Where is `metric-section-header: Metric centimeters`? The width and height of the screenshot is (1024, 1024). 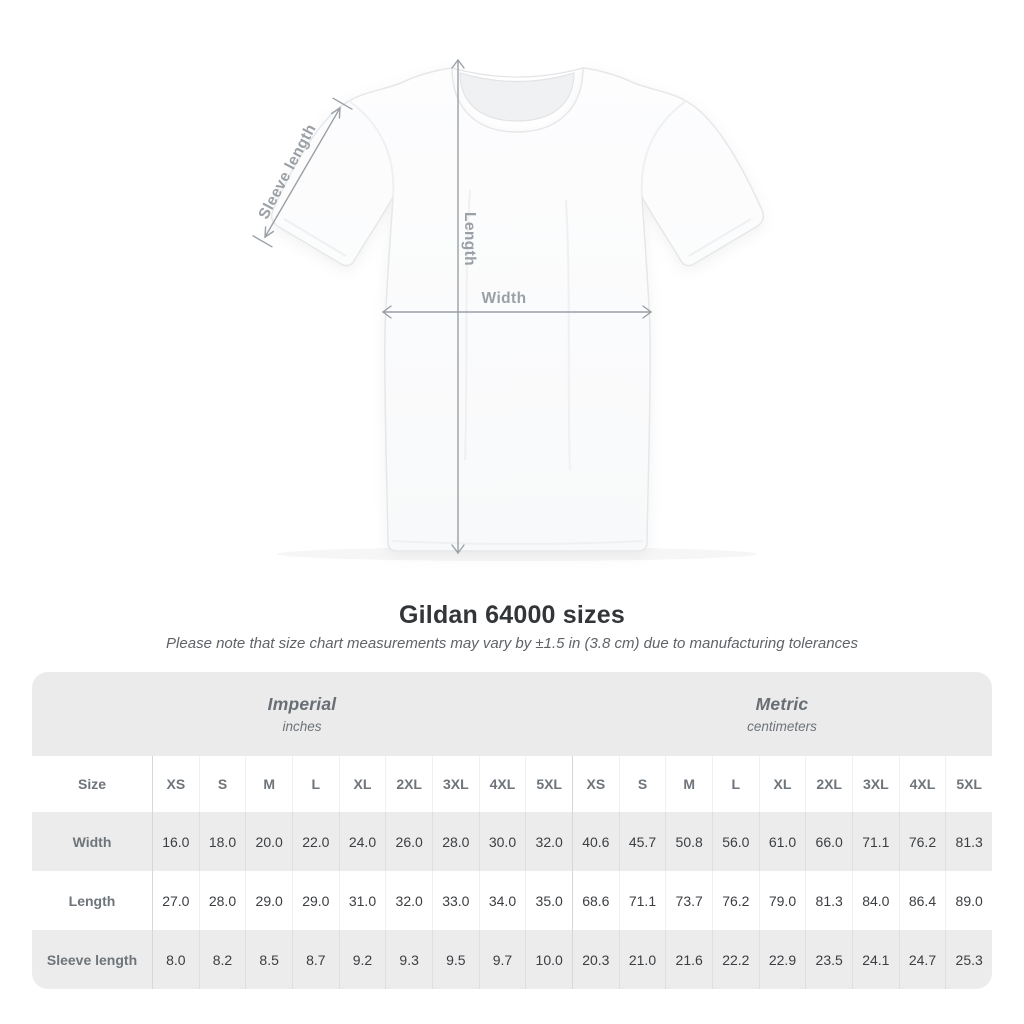
metric-section-header: Metric centimeters is located at coordinates (782, 714).